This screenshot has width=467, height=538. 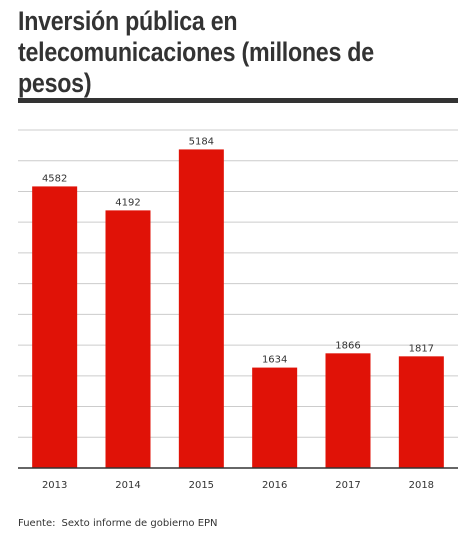 What do you see at coordinates (201, 309) in the screenshot?
I see `bar-2015` at bounding box center [201, 309].